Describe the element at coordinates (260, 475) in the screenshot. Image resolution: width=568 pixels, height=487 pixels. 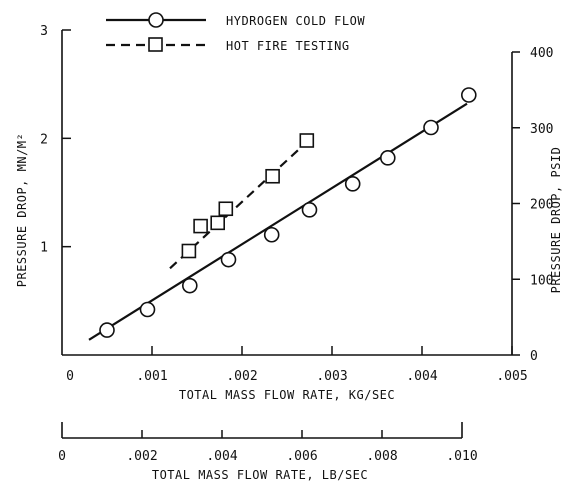
I see `secondary-x-axis-title: TOTAL MASS FLOW RATE, LB/SEC` at that location.